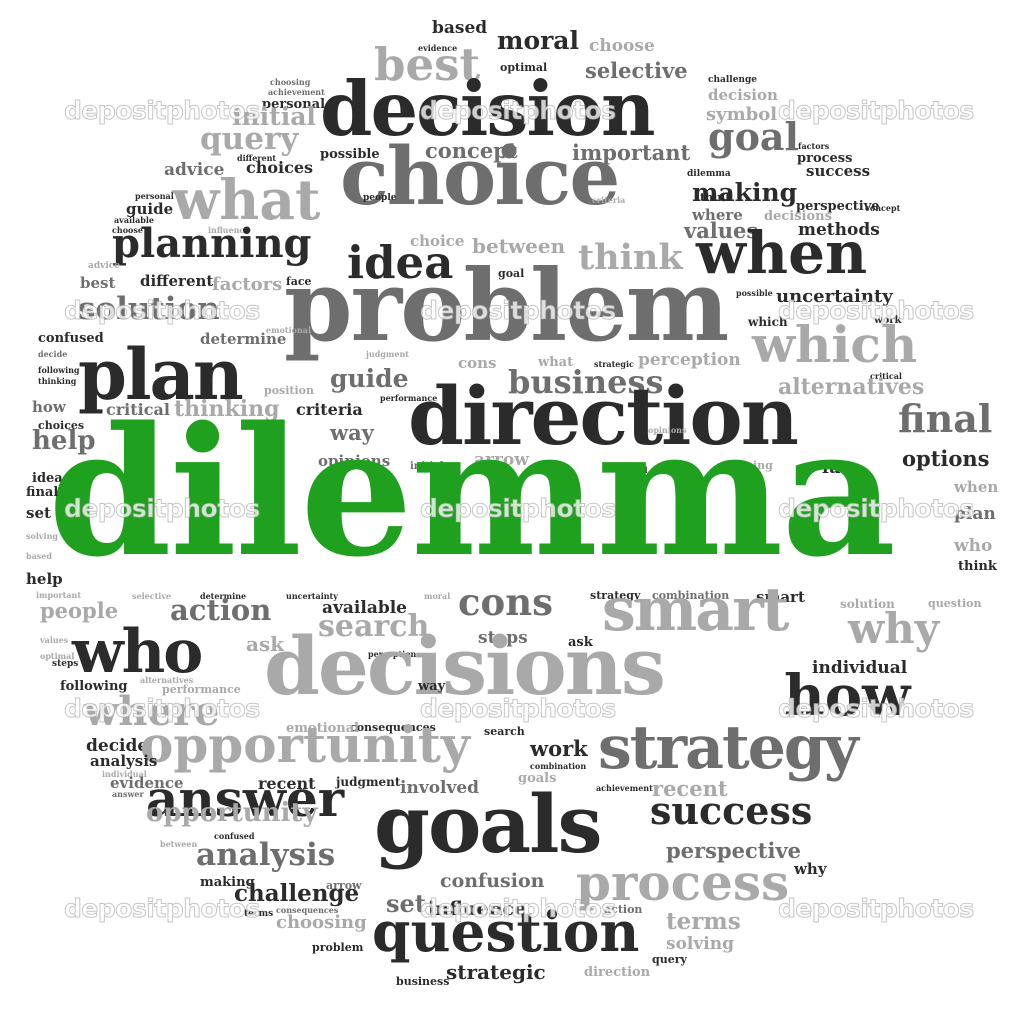 Image resolution: width=1023 pixels, height=1020 pixels. I want to click on word-opinions: opinions, so click(667, 430).